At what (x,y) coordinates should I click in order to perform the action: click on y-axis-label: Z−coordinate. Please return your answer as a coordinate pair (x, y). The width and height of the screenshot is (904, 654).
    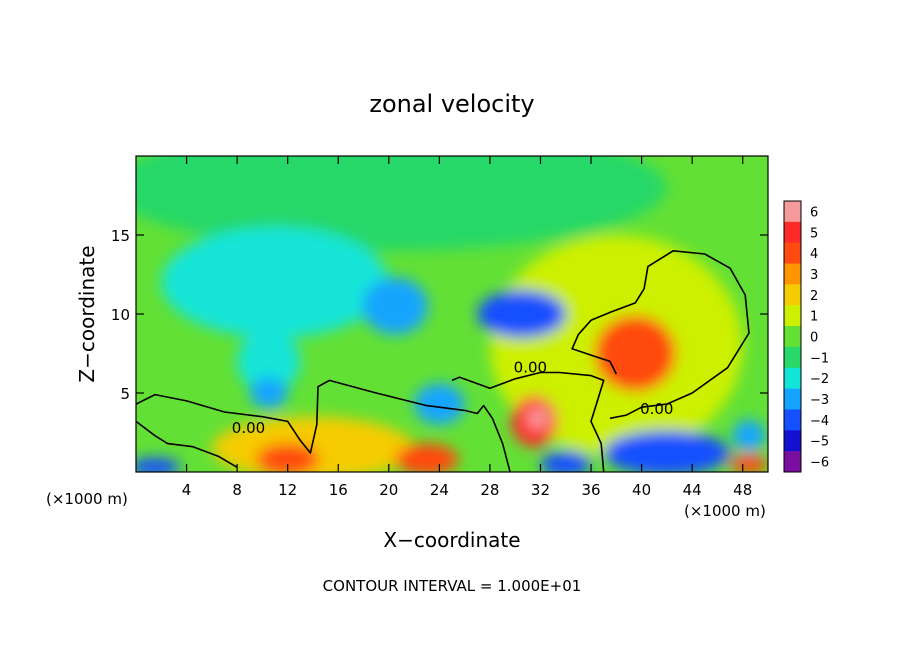
    Looking at the image, I should click on (87, 313).